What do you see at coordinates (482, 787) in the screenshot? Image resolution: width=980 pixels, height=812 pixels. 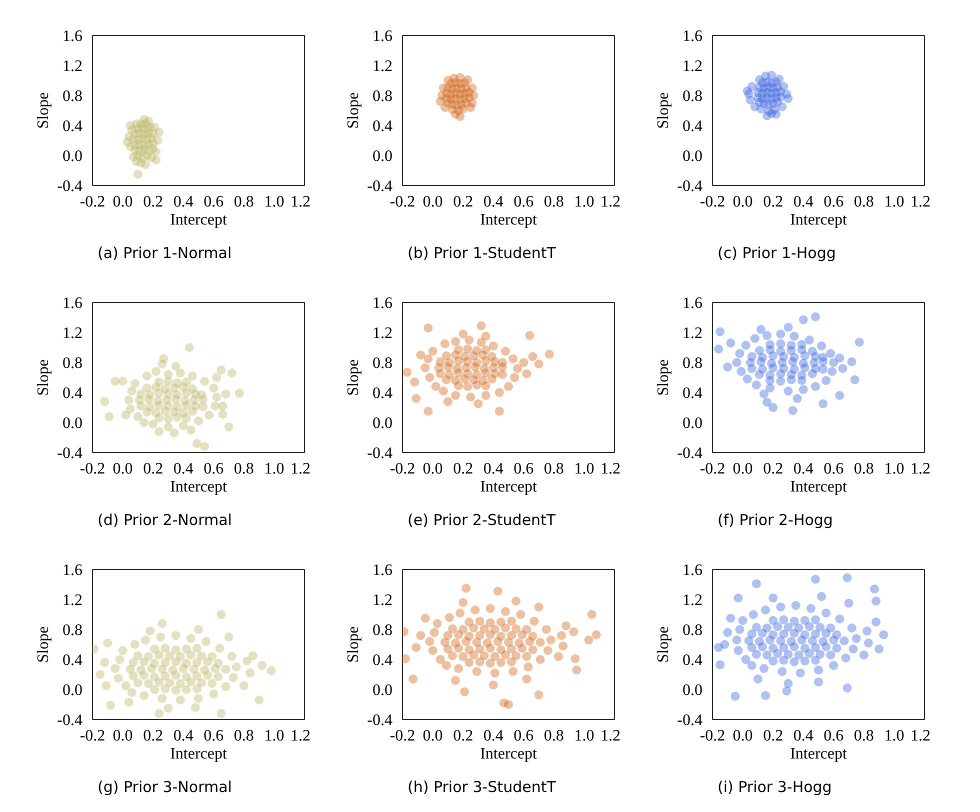 I see `text: (h) Prior 3-StudentT` at bounding box center [482, 787].